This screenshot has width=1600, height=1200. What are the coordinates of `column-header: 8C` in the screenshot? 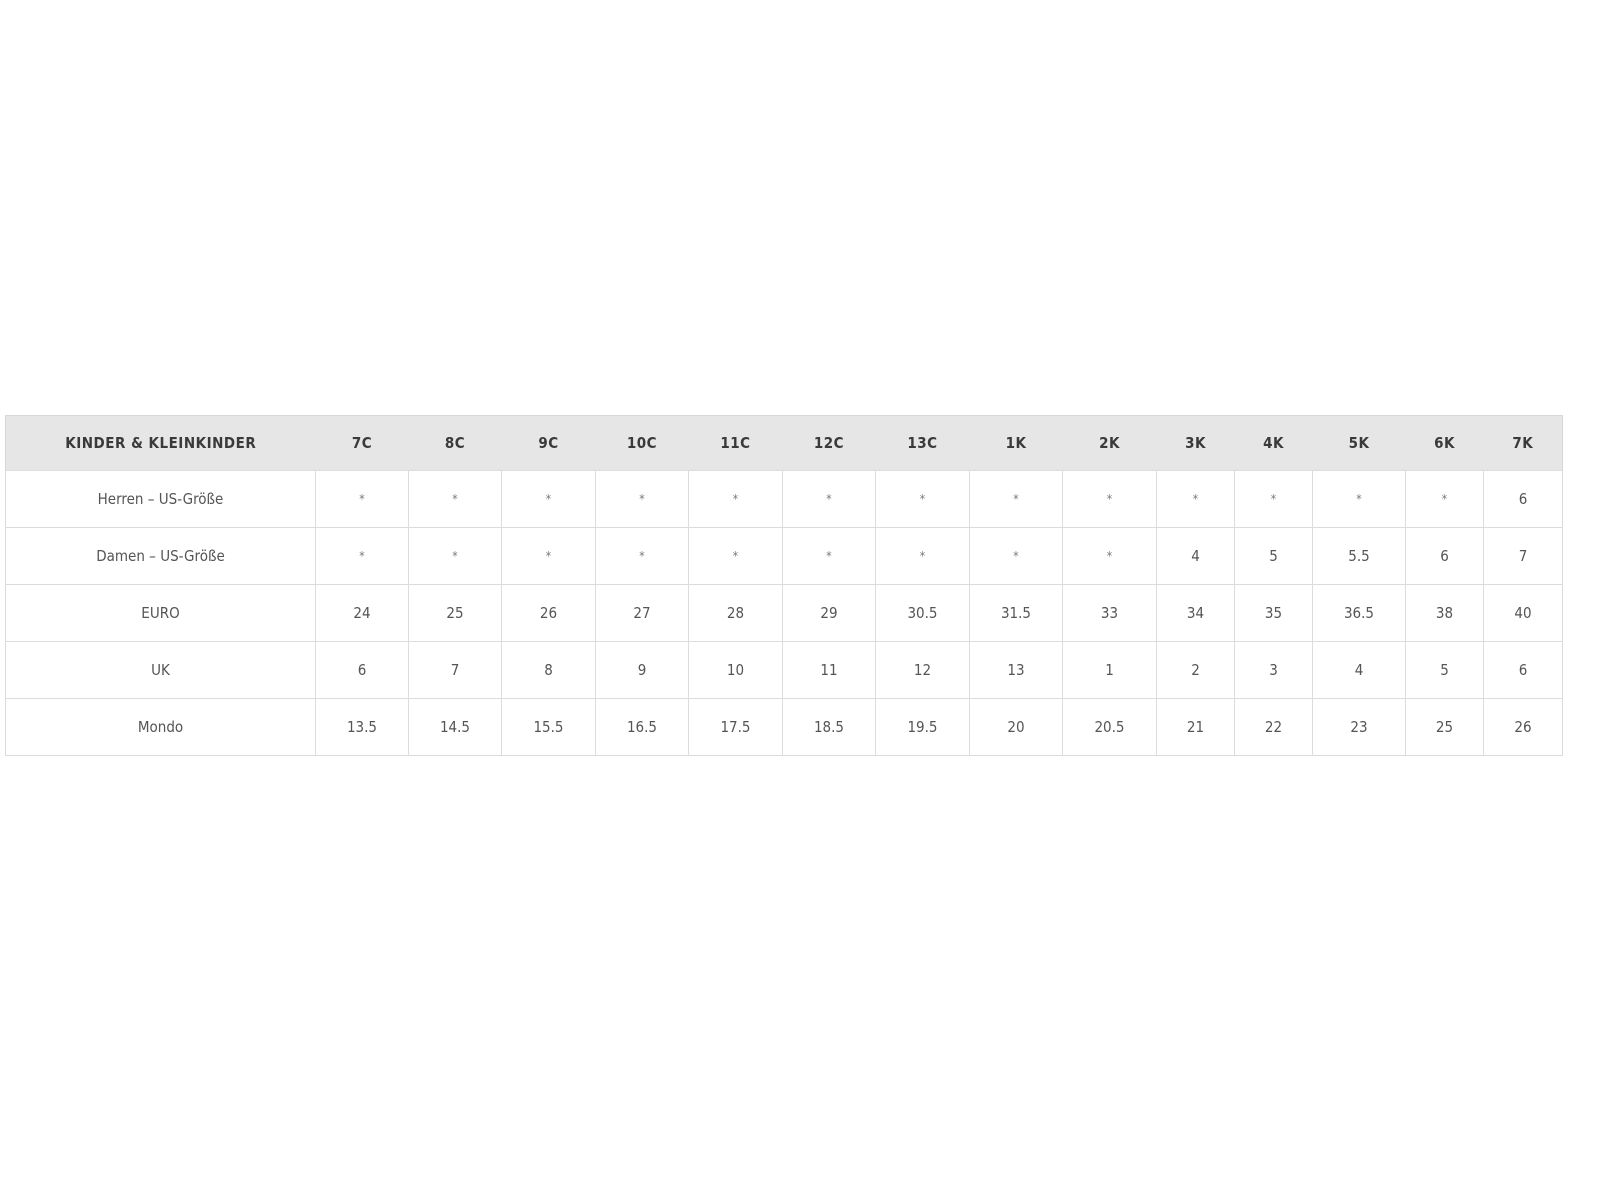 It's located at (455, 443).